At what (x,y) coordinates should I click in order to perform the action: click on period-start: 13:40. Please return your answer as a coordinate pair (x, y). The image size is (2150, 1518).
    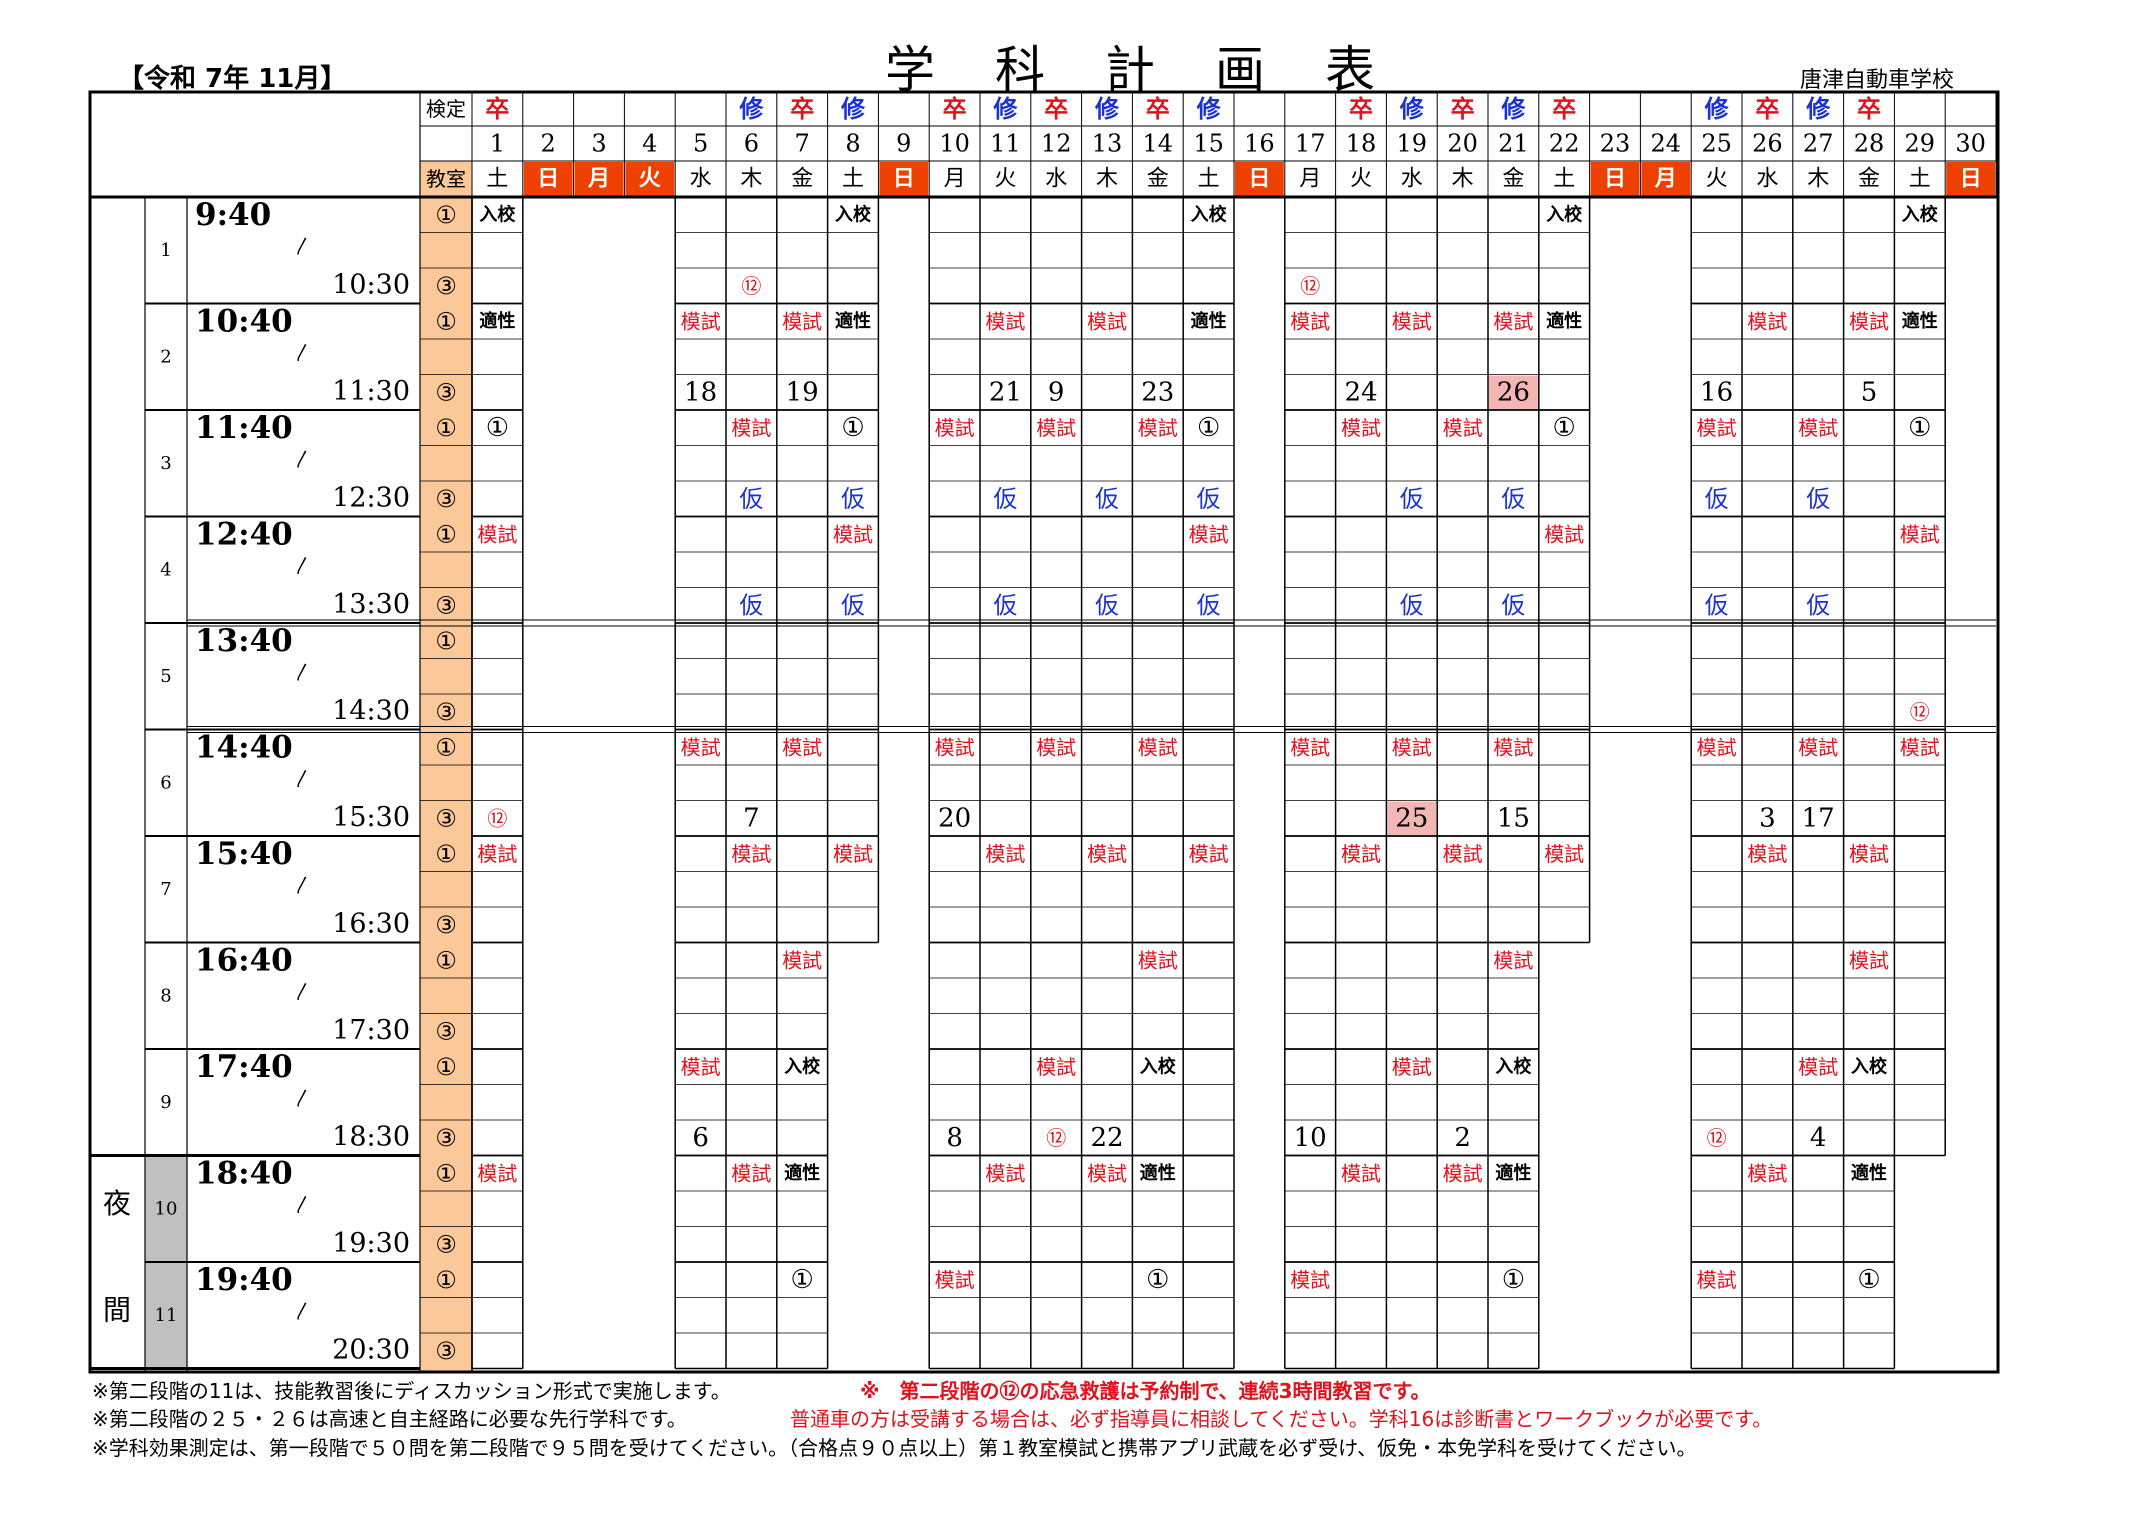
    Looking at the image, I should click on (244, 641).